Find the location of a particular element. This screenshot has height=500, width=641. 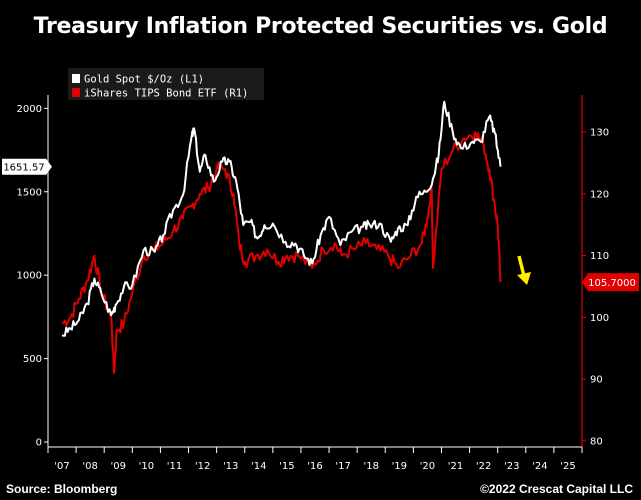

right-tick-label: 130 is located at coordinates (599, 133).